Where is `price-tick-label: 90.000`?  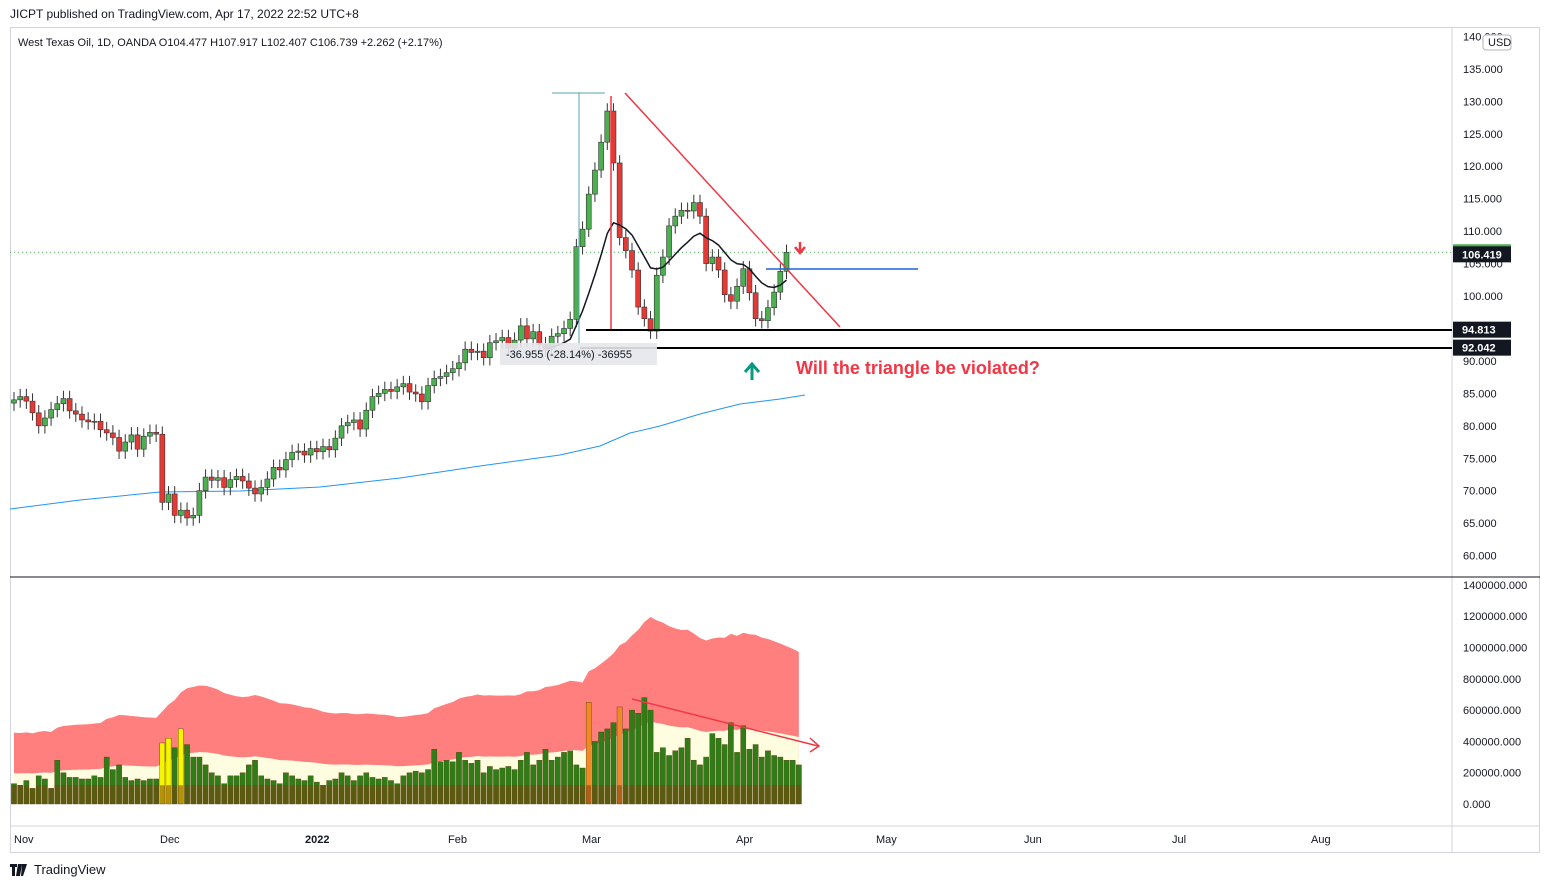 price-tick-label: 90.000 is located at coordinates (1480, 362).